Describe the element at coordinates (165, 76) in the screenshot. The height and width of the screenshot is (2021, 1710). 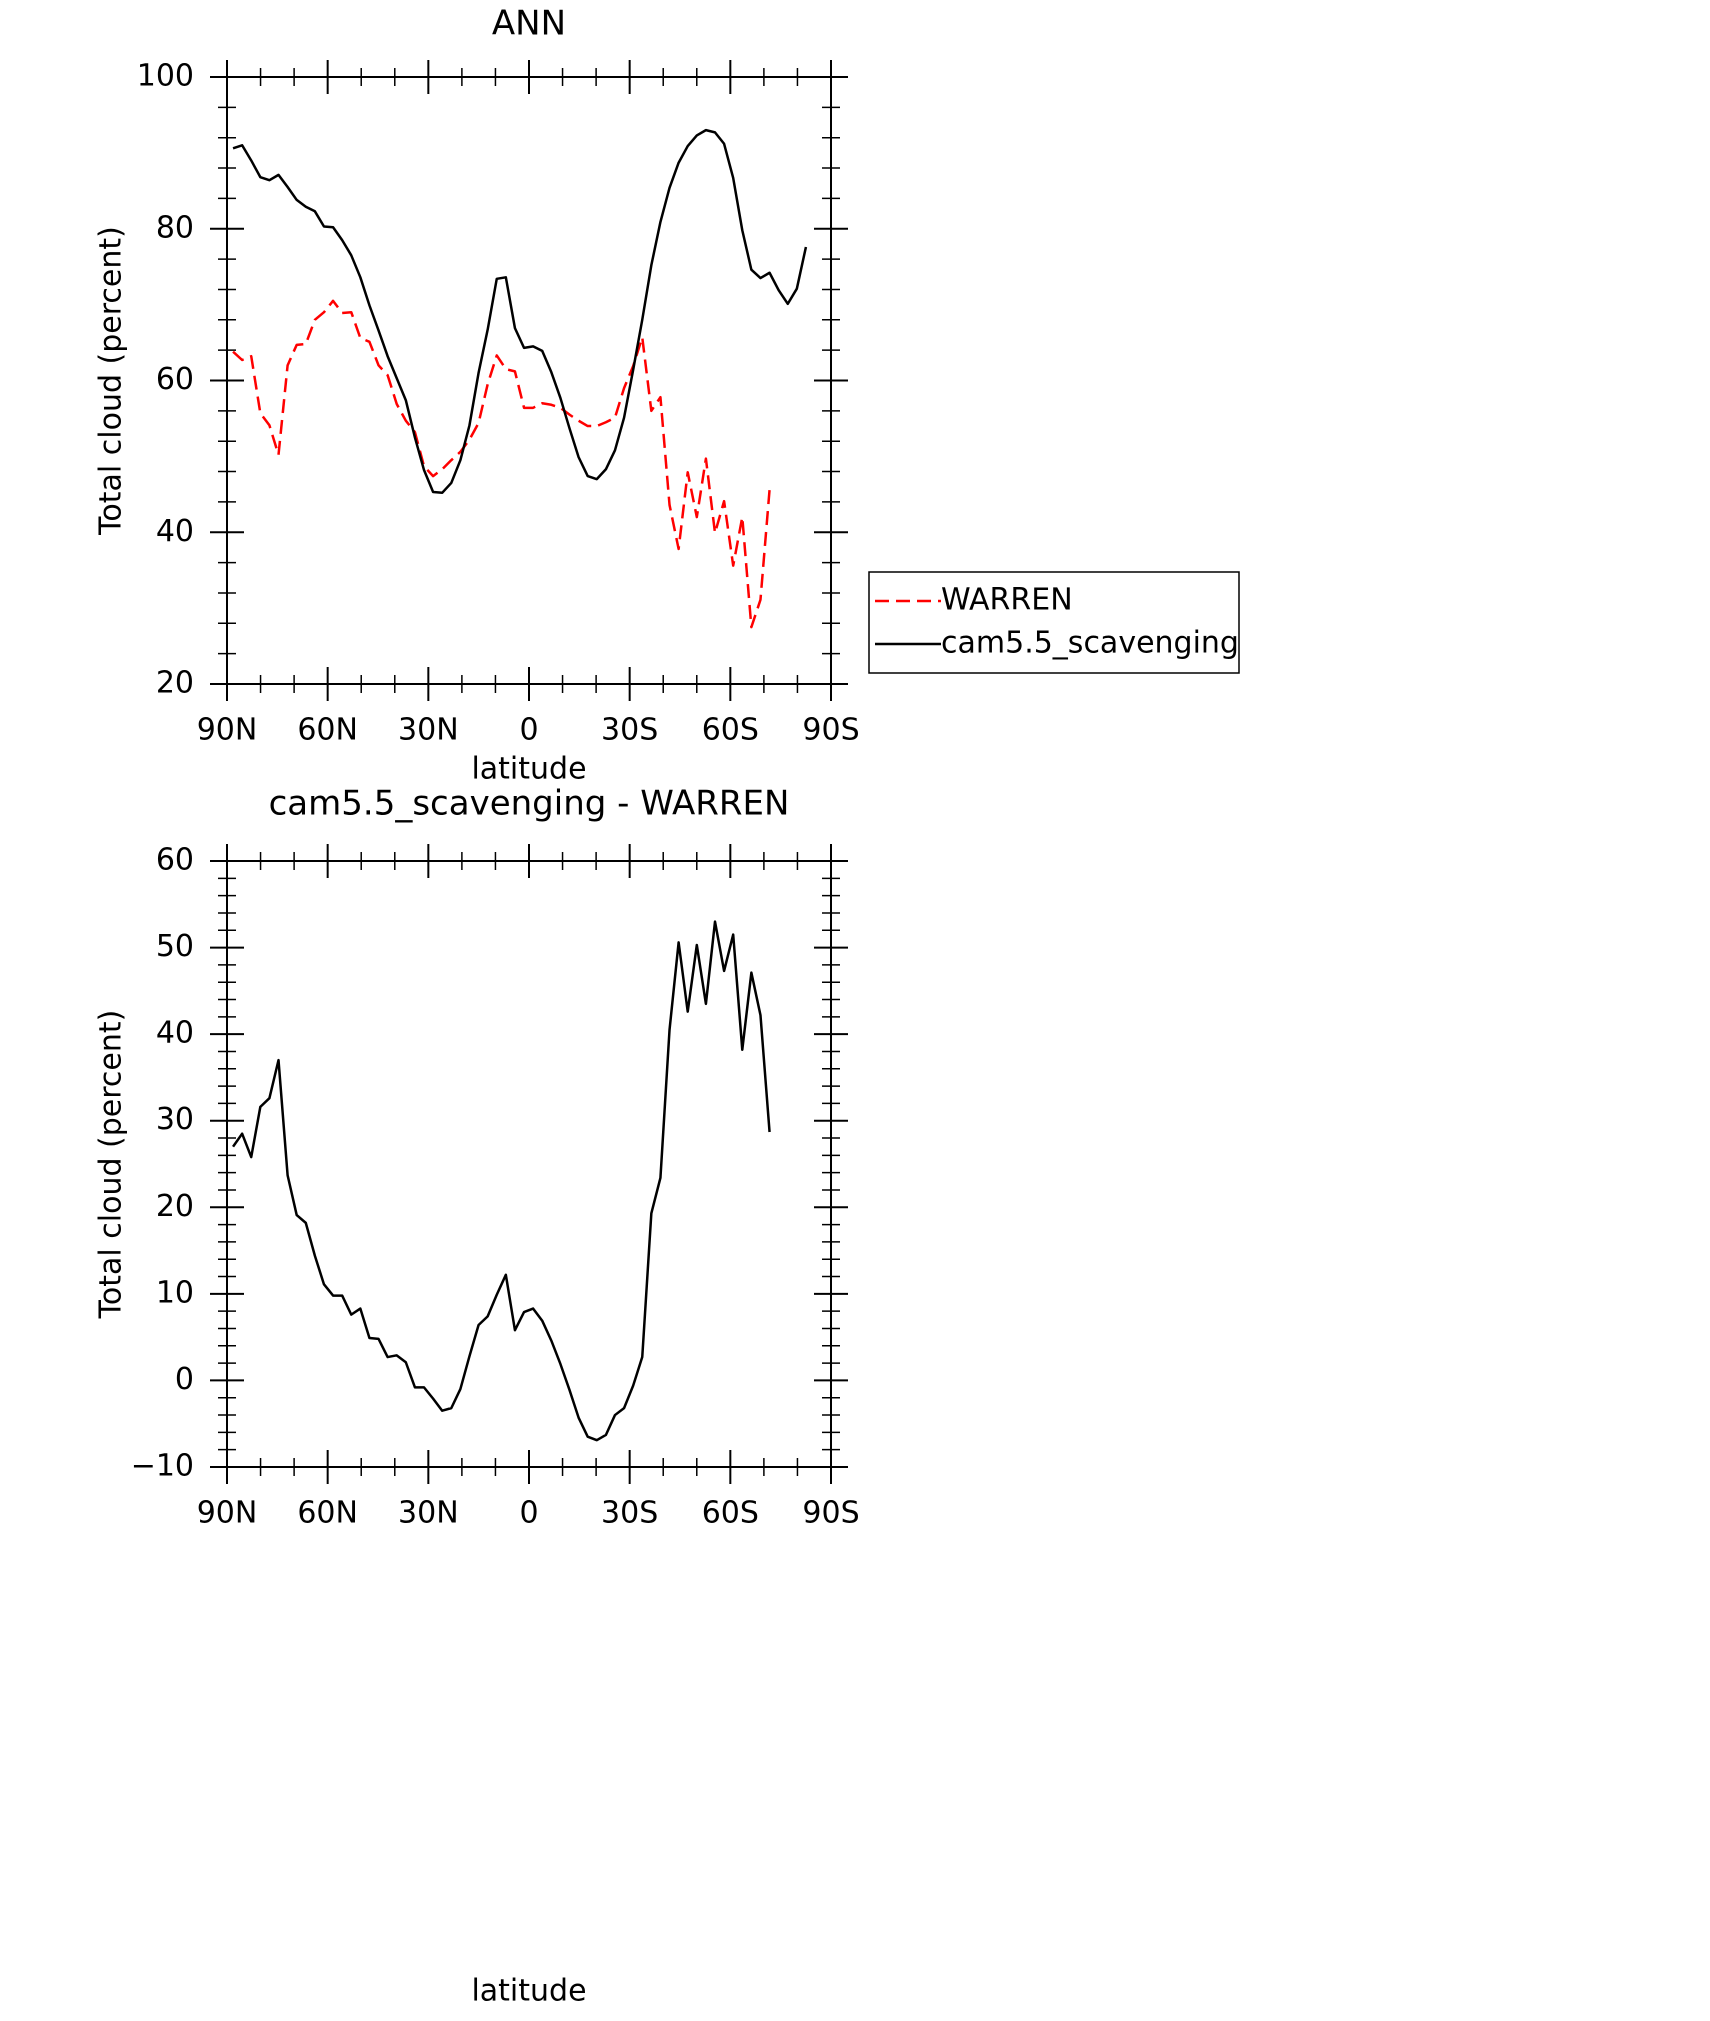
I see `y-tick-label: 100` at that location.